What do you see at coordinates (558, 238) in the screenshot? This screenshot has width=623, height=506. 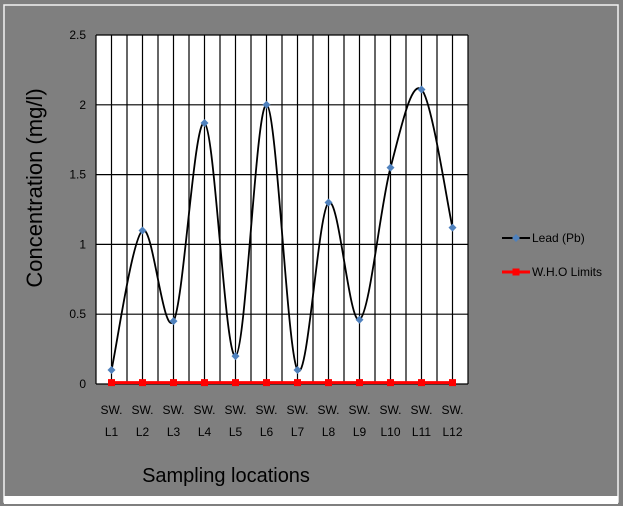 I see `legend-label: Lead (Pb)` at bounding box center [558, 238].